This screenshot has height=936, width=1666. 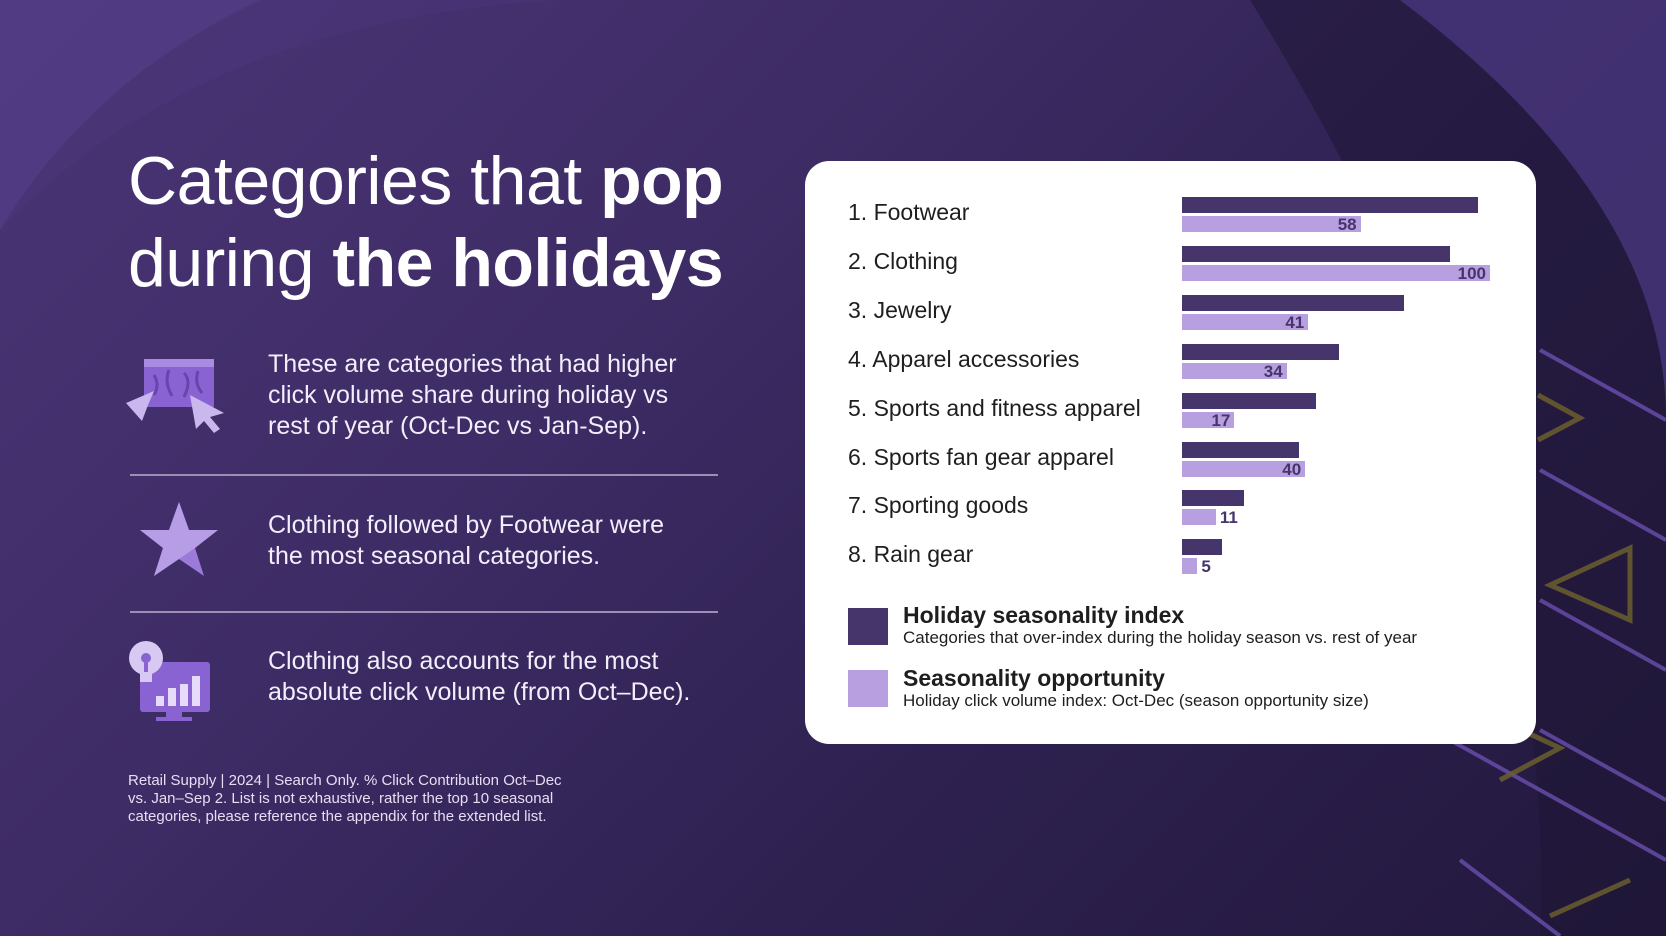 I want to click on category-label: 2. Clothing, so click(x=903, y=260).